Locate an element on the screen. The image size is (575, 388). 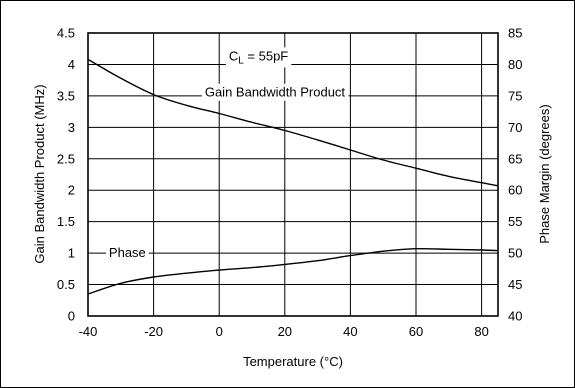
load-capacitance-label: CL = 55pF is located at coordinates (258, 57).